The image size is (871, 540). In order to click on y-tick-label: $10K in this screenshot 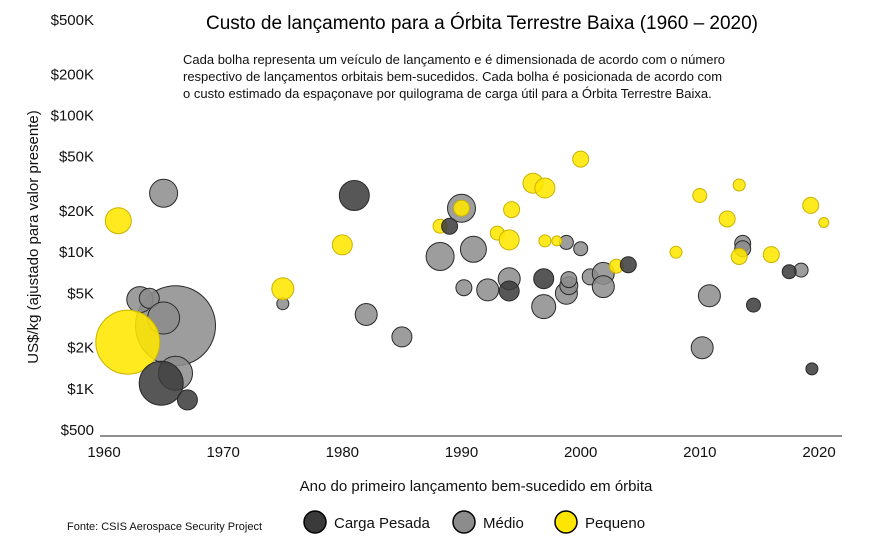, I will do `click(76, 252)`.